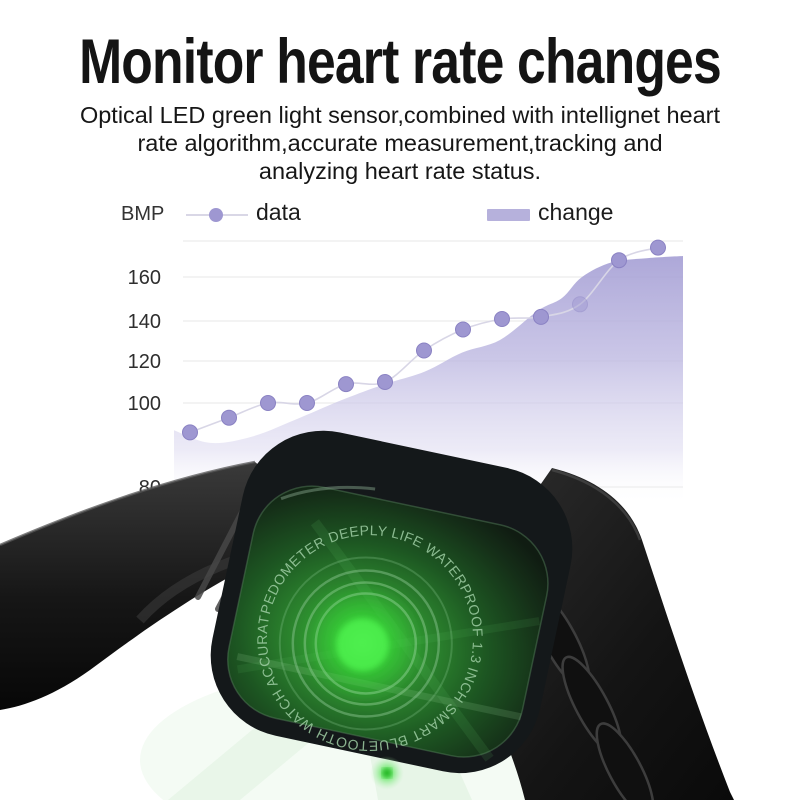 The image size is (800, 800). What do you see at coordinates (328, 493) in the screenshot?
I see `glass-specular` at bounding box center [328, 493].